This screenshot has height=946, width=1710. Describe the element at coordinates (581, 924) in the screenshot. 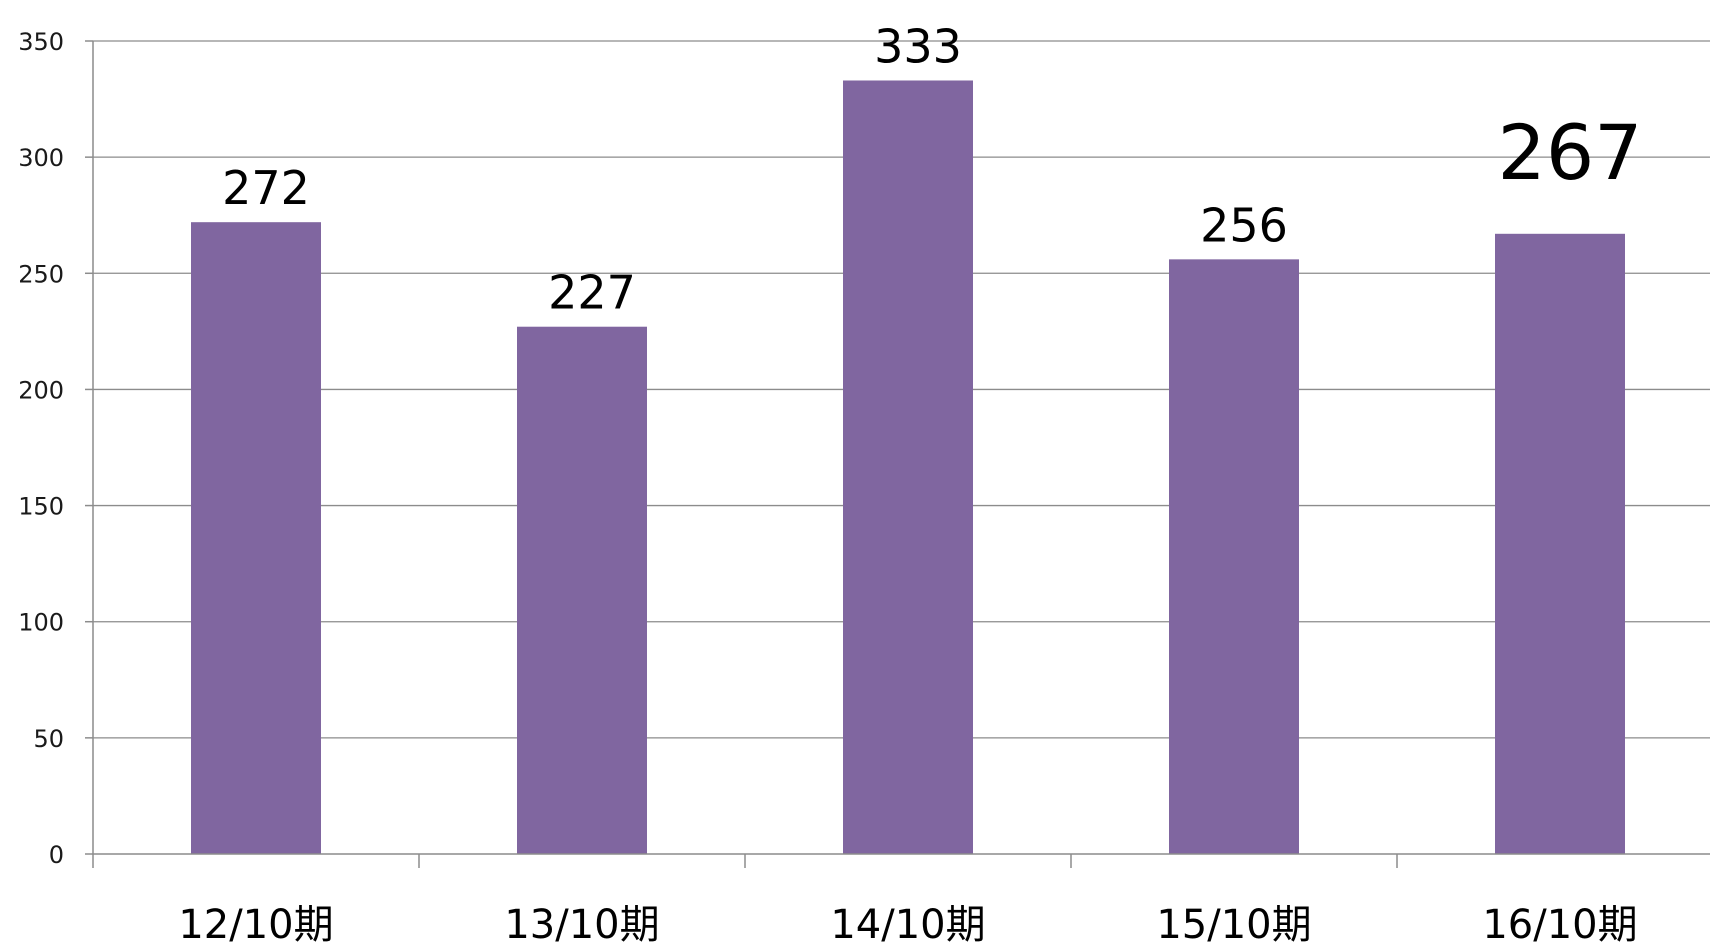

I see `x-tick-label: 13/10期` at that location.